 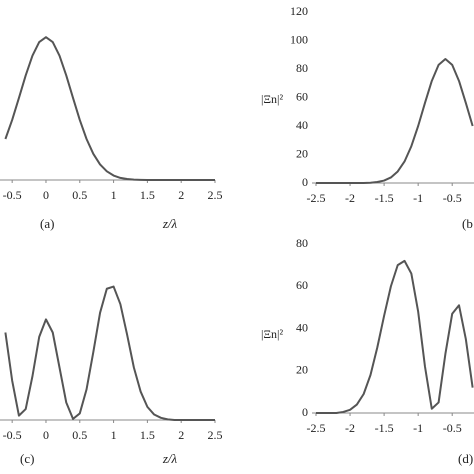 I want to click on y-tick-label: 120, so click(x=299, y=11).